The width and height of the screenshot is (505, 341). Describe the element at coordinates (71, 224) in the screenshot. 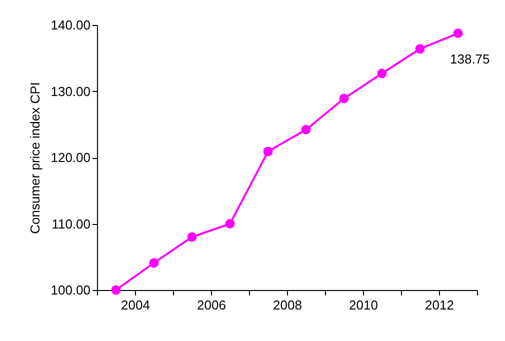

I see `y-tick-label: 110.00` at that location.